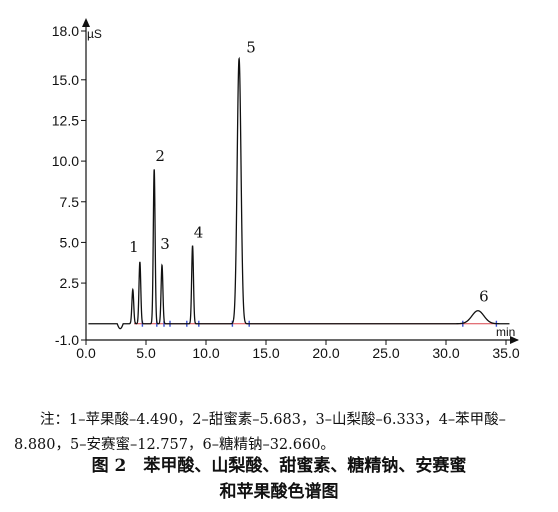 The image size is (558, 512). Describe the element at coordinates (505, 332) in the screenshot. I see `x-unit-label: min` at that location.